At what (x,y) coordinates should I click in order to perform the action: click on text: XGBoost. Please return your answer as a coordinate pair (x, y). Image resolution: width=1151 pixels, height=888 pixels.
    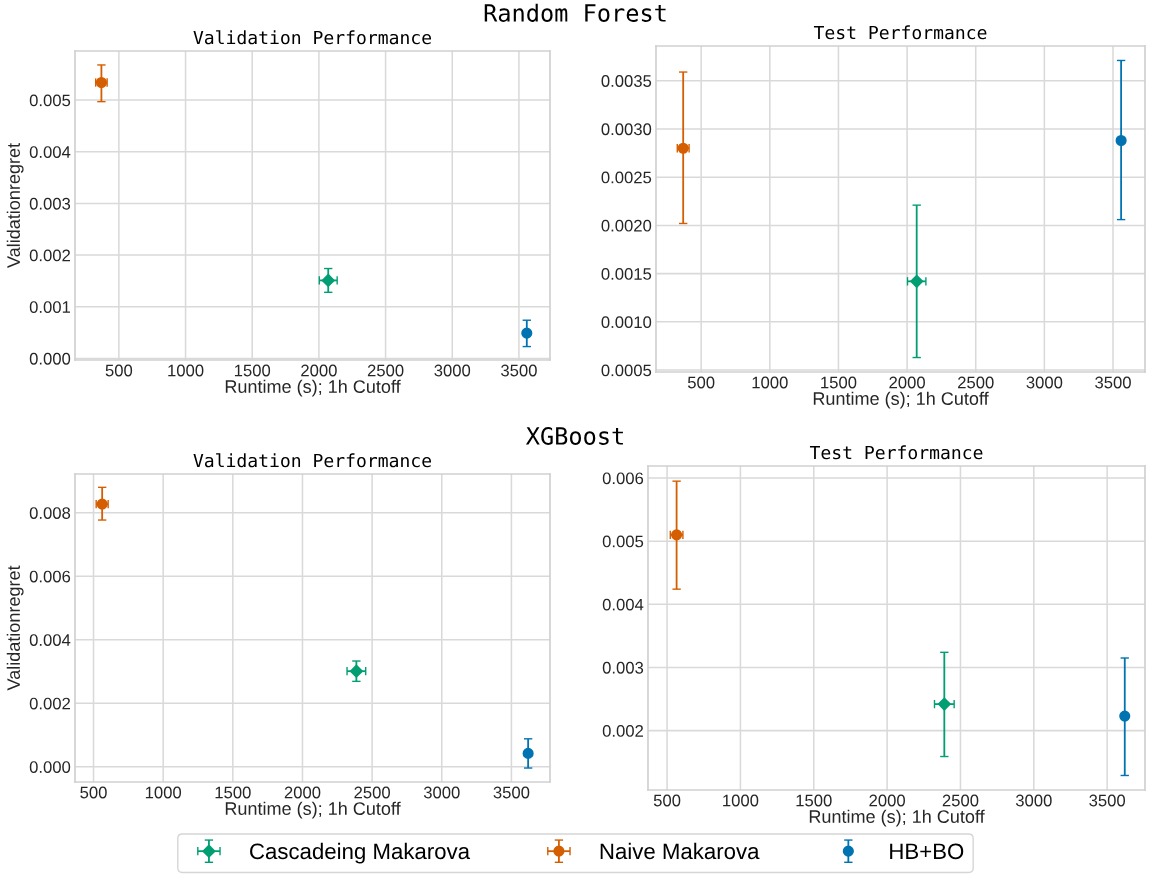
    Looking at the image, I should click on (574, 436).